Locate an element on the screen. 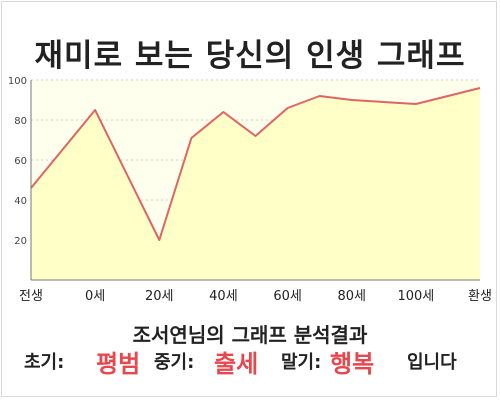 The width and height of the screenshot is (500, 400). x-tick-label: 40세 is located at coordinates (223, 296).